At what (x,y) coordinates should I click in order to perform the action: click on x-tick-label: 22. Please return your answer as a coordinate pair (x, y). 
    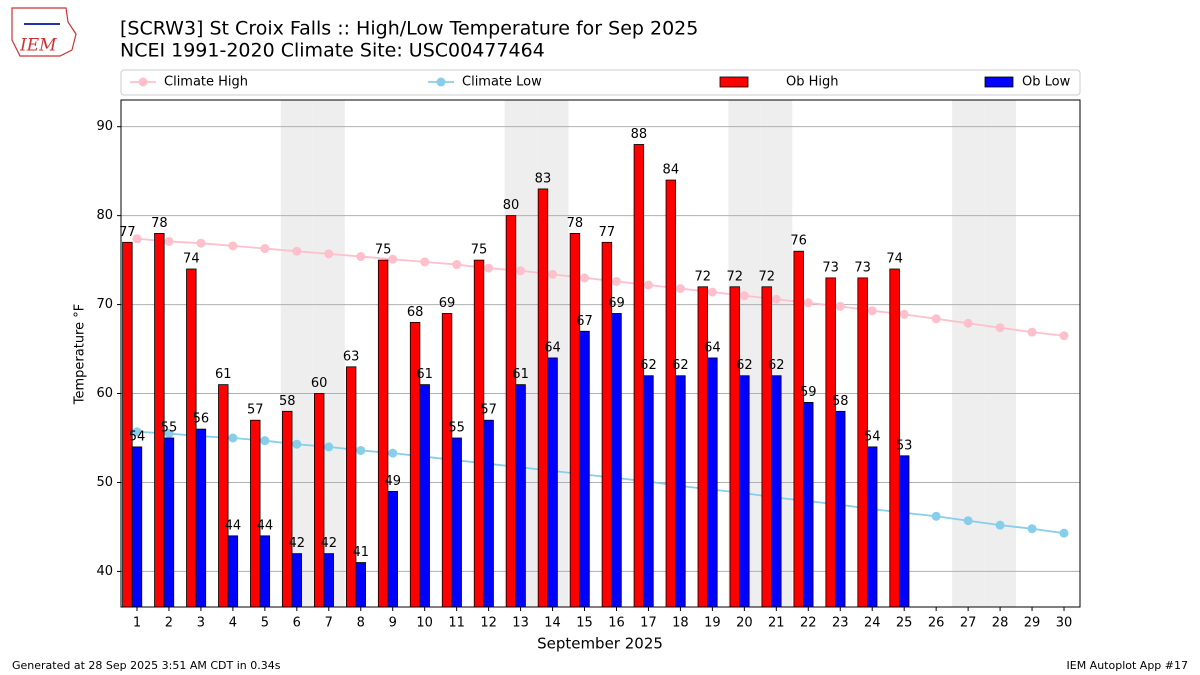
    Looking at the image, I should click on (808, 623).